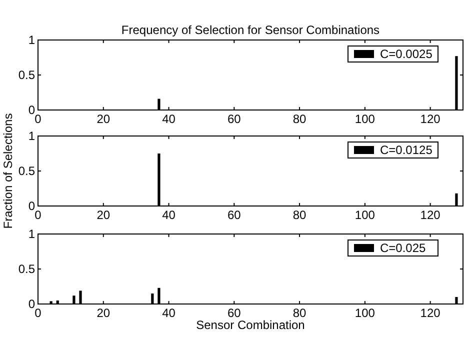 Image resolution: width=474 pixels, height=347 pixels. What do you see at coordinates (406, 54) in the screenshot?
I see `legend-label: C=0.0025` at bounding box center [406, 54].